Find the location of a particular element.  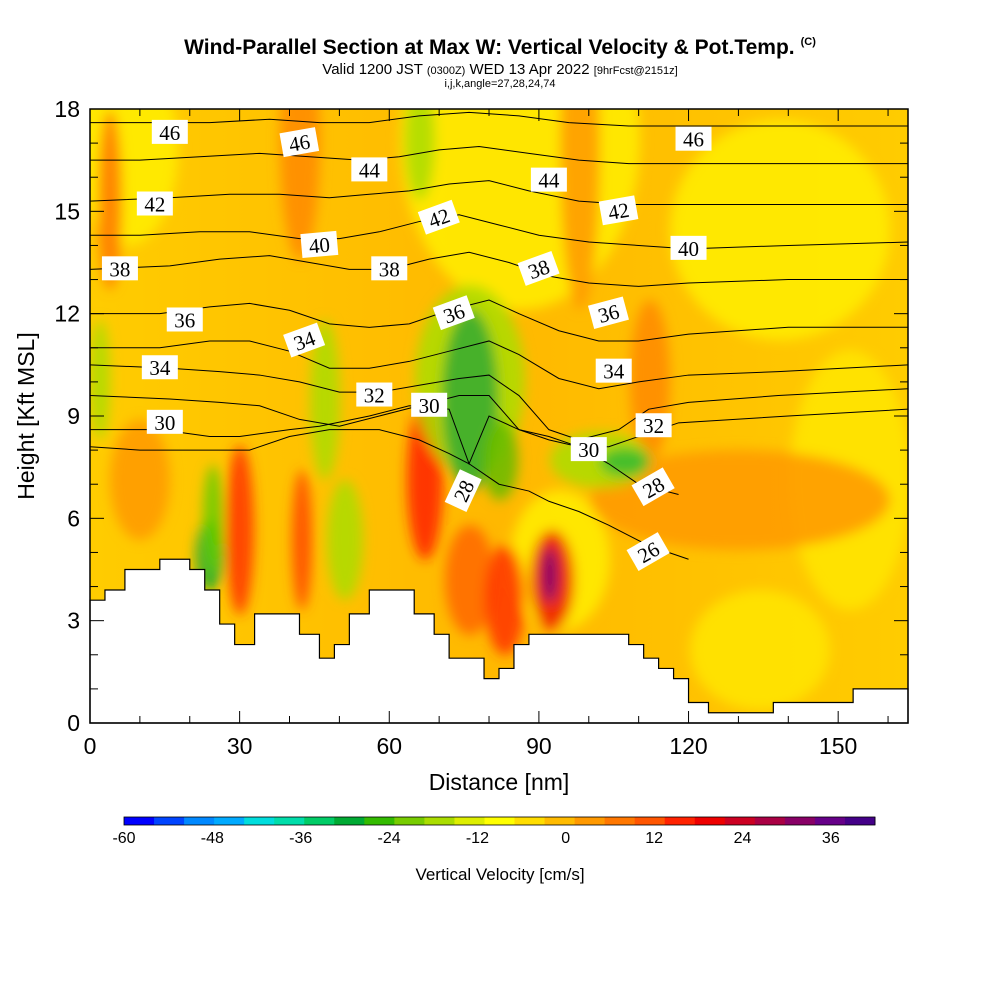

colorbar-tick-label: -60 is located at coordinates (123, 838).